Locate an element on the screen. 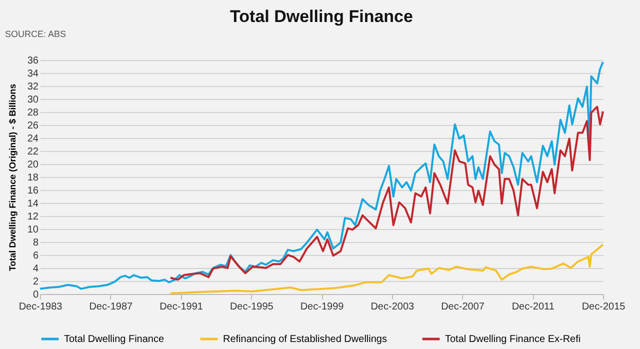 The height and width of the screenshot is (349, 640). y-tick-label: 4 is located at coordinates (35, 269).